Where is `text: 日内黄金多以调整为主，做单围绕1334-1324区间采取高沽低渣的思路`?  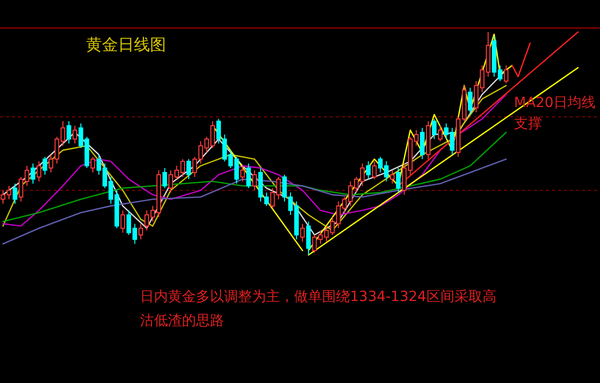
text: 日内黄金多以调整为主，做单围绕1334-1324区间采取高沽低渣的思路 is located at coordinates (319, 309).